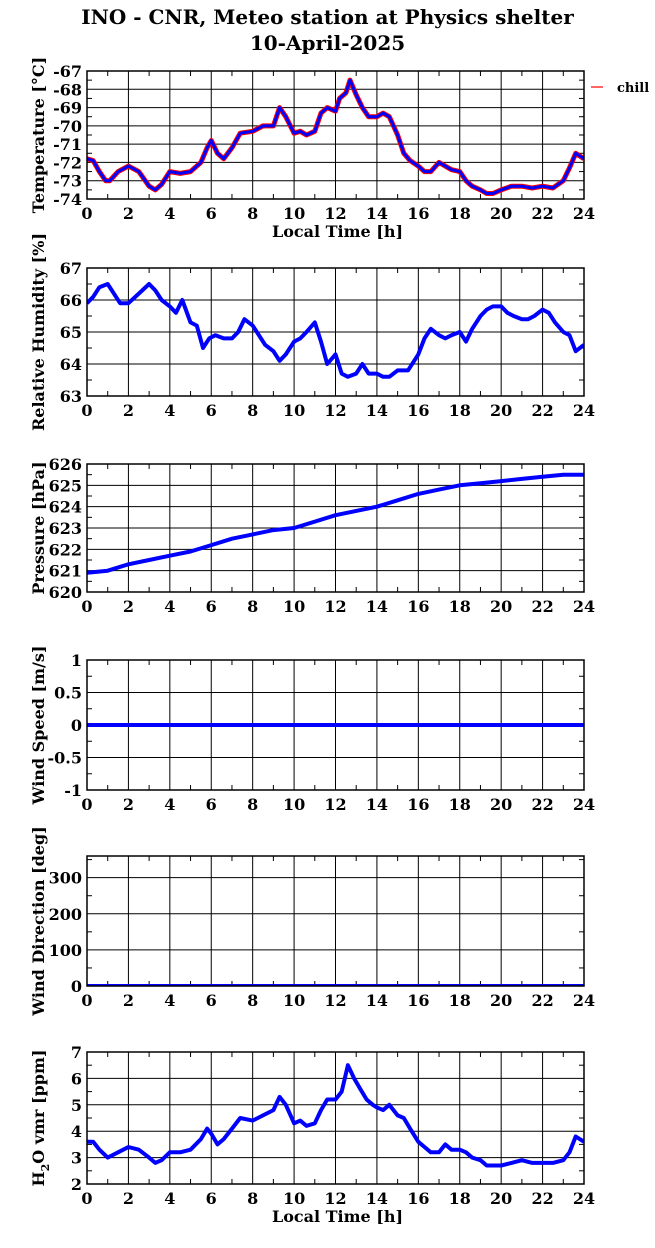 This screenshot has width=655, height=1248. Describe the element at coordinates (65, 549) in the screenshot. I see `y-tick-label: 622` at that location.